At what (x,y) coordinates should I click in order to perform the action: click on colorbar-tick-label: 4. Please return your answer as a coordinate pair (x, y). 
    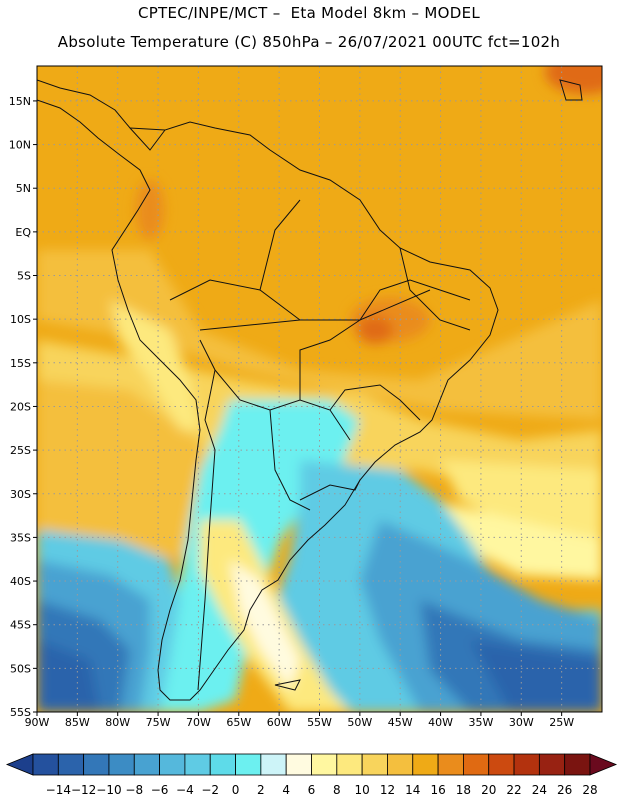
    Looking at the image, I should click on (286, 790).